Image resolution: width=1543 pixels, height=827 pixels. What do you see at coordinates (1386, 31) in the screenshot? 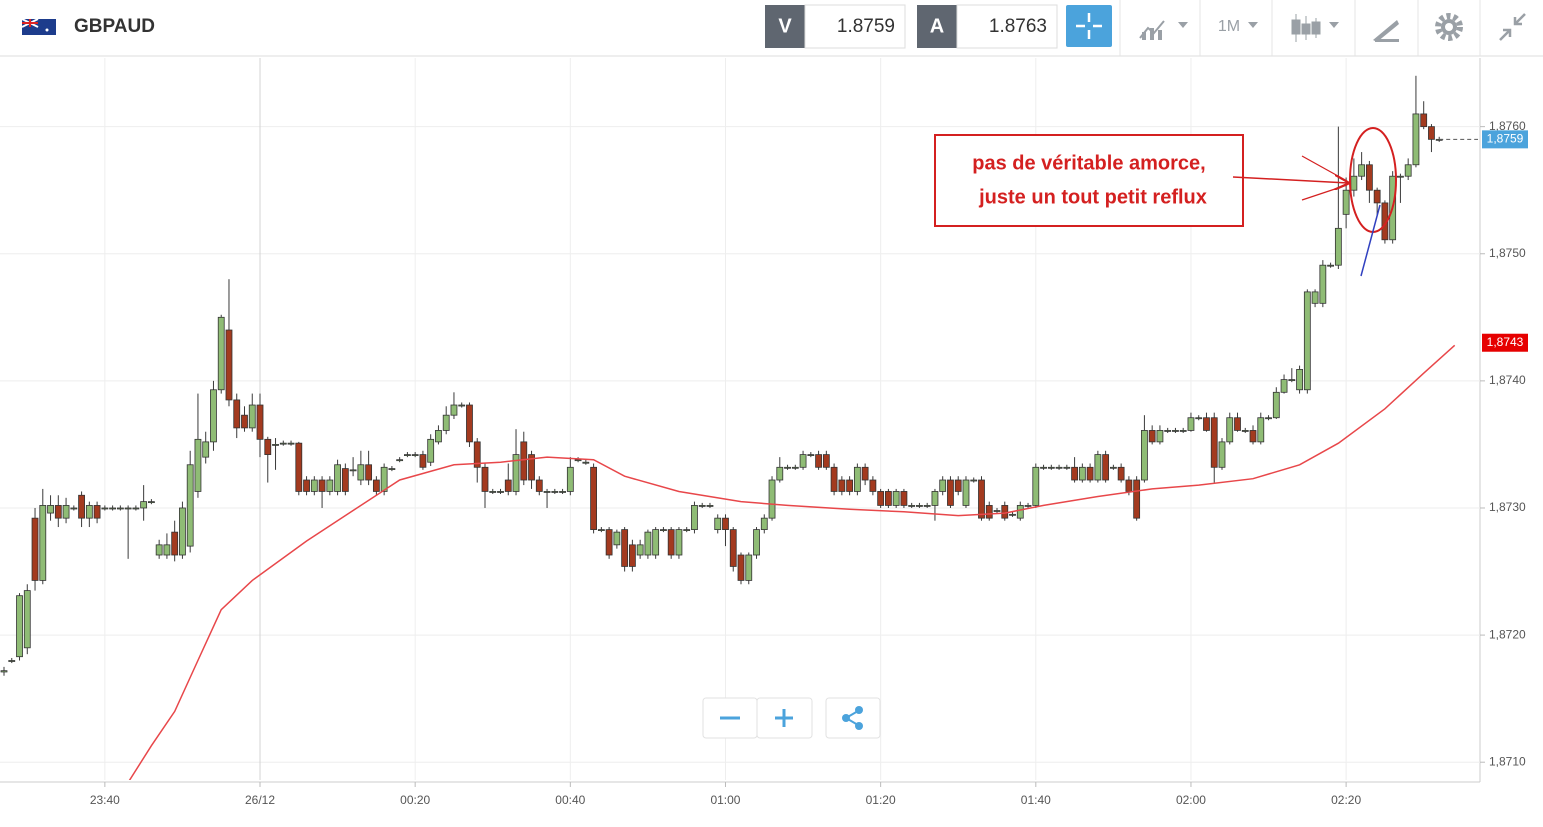
I see `drawing-button` at bounding box center [1386, 31].